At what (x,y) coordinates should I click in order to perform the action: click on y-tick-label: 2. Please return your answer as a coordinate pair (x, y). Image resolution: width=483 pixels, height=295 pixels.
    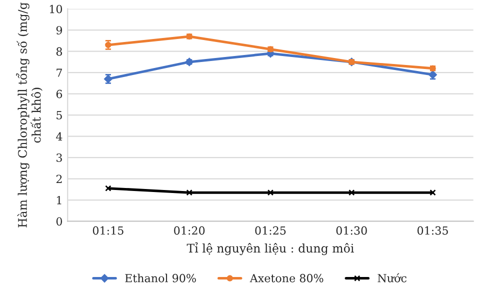
    Looking at the image, I should click on (59, 178).